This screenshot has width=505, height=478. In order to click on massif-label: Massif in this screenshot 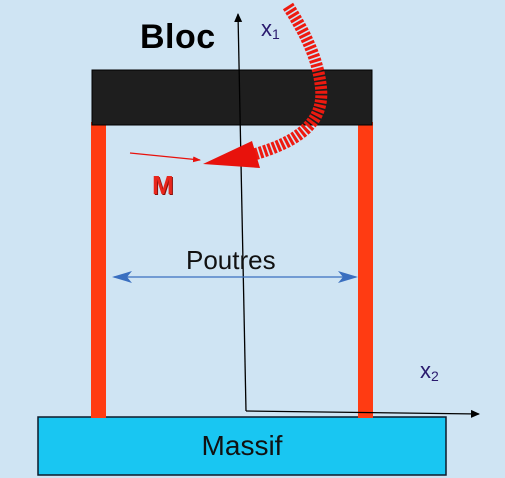, I will do `click(242, 445)`.